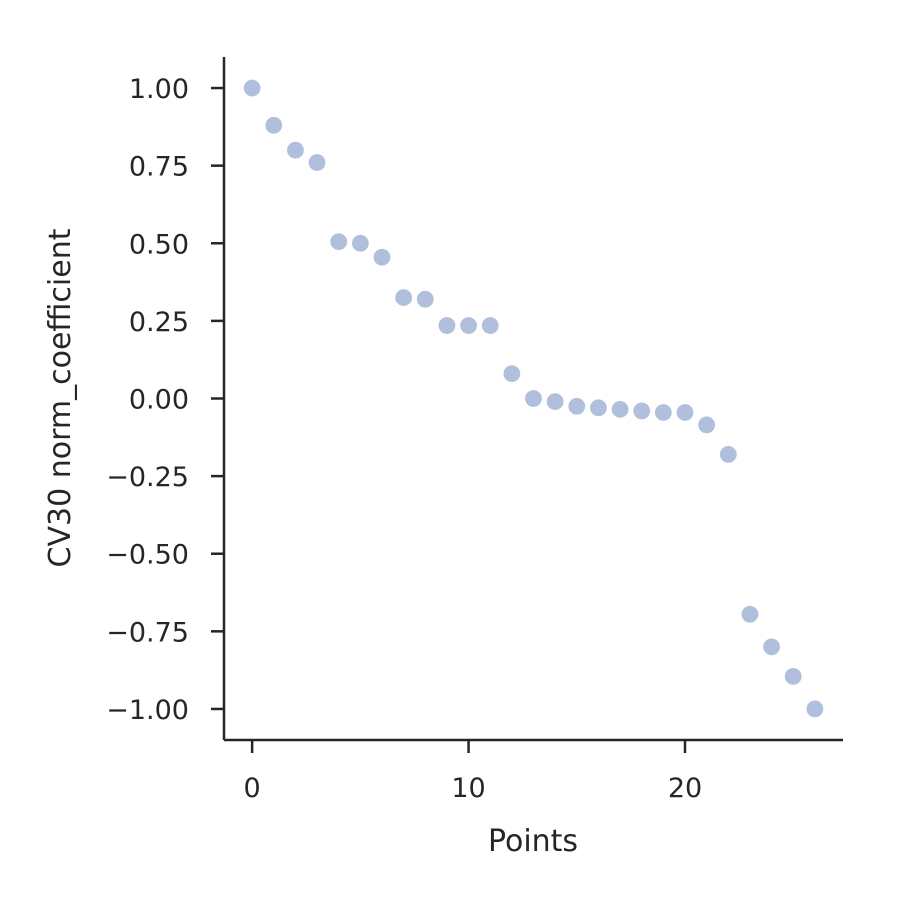  Describe the element at coordinates (252, 788) in the screenshot. I see `x-tick-label: 0` at that location.